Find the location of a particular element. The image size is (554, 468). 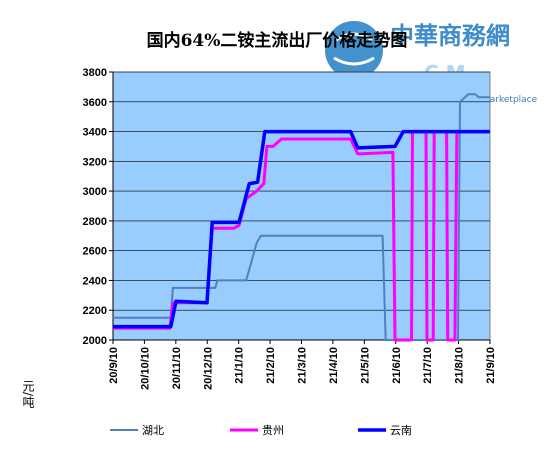

chart-title: 国内64%二铵主流出厂价格走势图 is located at coordinates (277, 41).